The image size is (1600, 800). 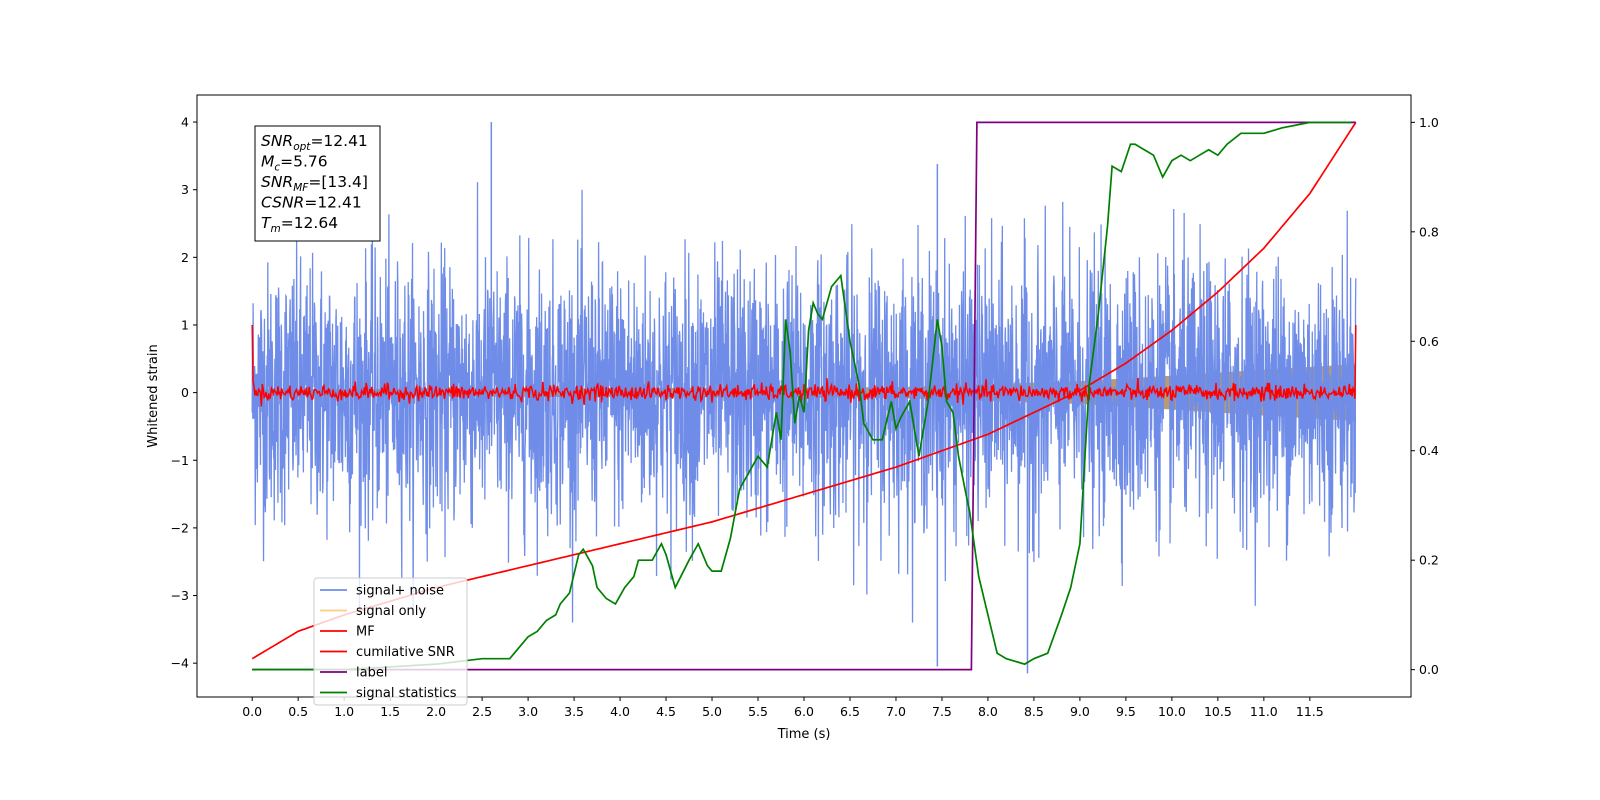 I want to click on x-tick-label: 6.5, so click(x=850, y=711).